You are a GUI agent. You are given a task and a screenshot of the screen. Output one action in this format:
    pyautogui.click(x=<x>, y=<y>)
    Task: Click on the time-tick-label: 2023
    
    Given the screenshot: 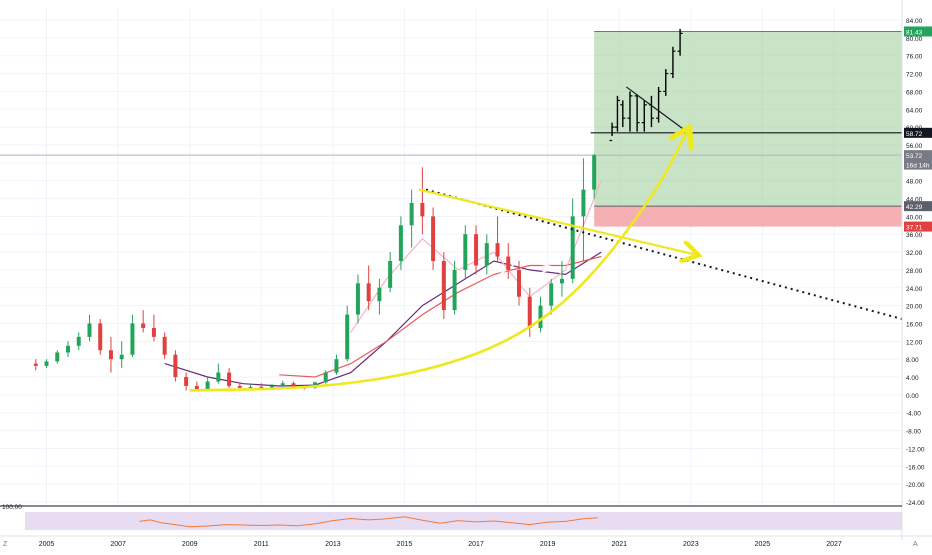 What is the action you would take?
    pyautogui.click(x=691, y=544)
    